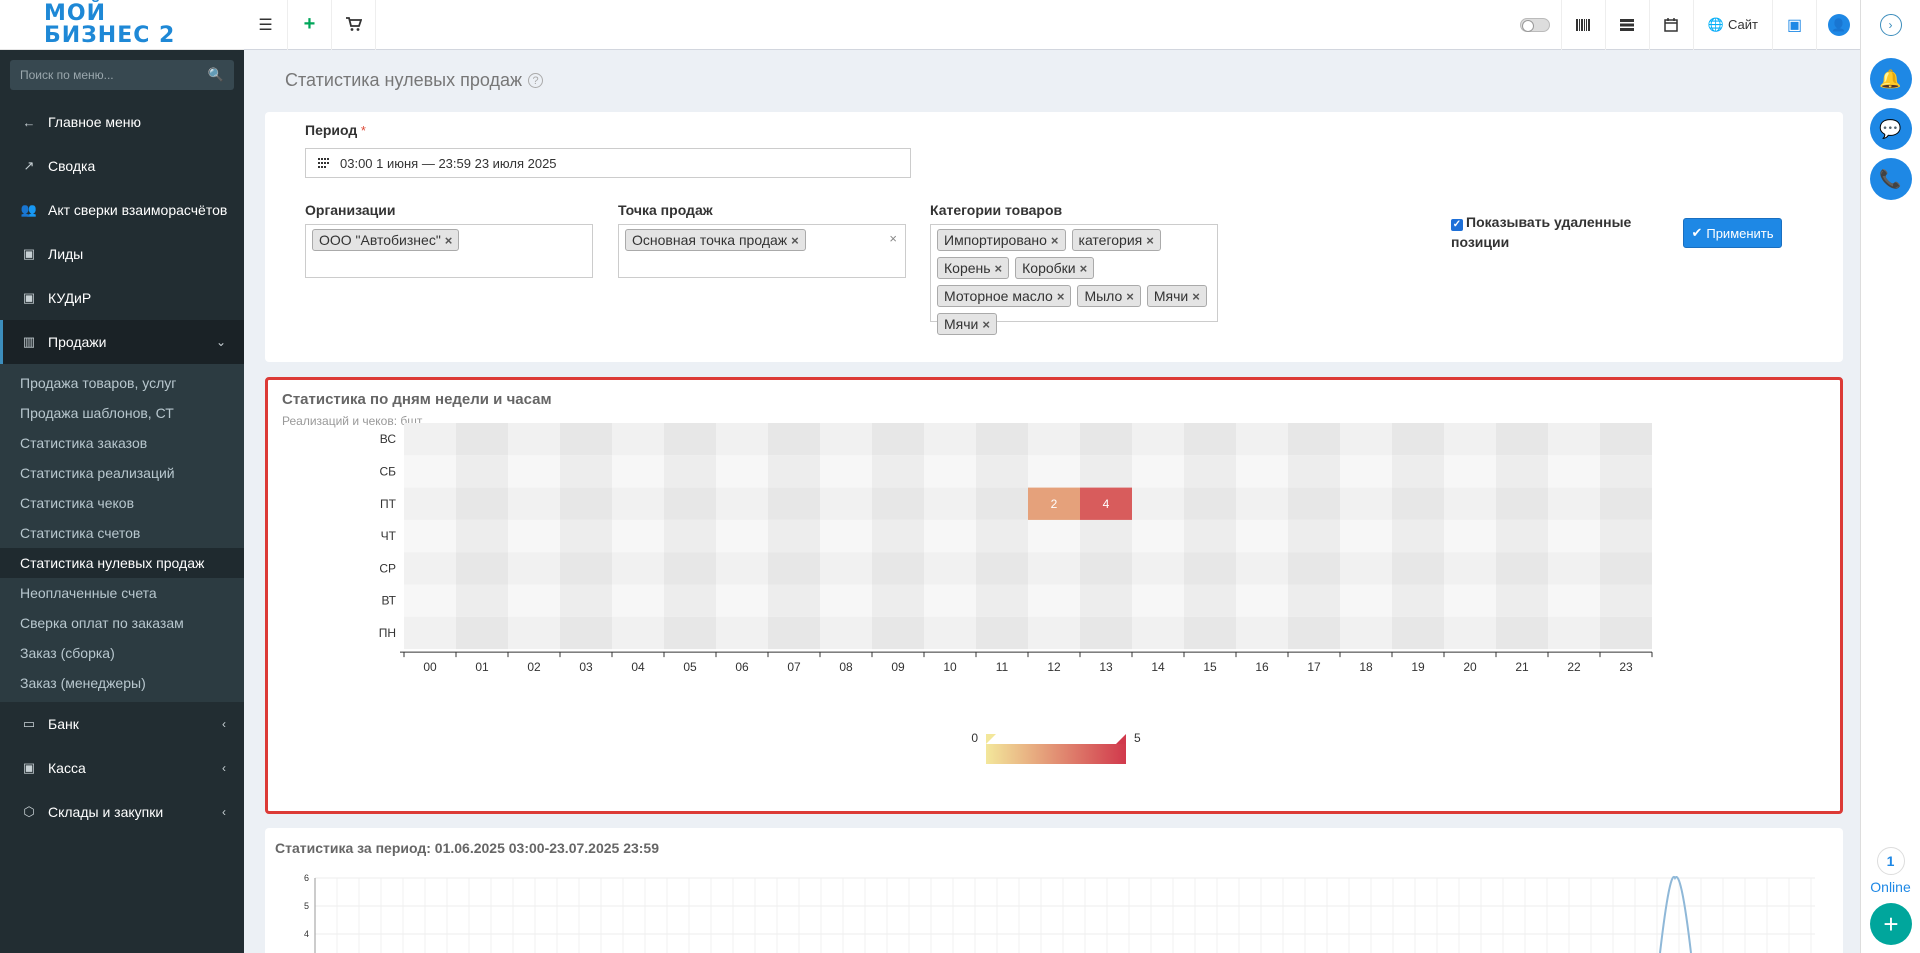 This screenshot has height=953, width=1920. I want to click on cart-icon, so click(354, 25).